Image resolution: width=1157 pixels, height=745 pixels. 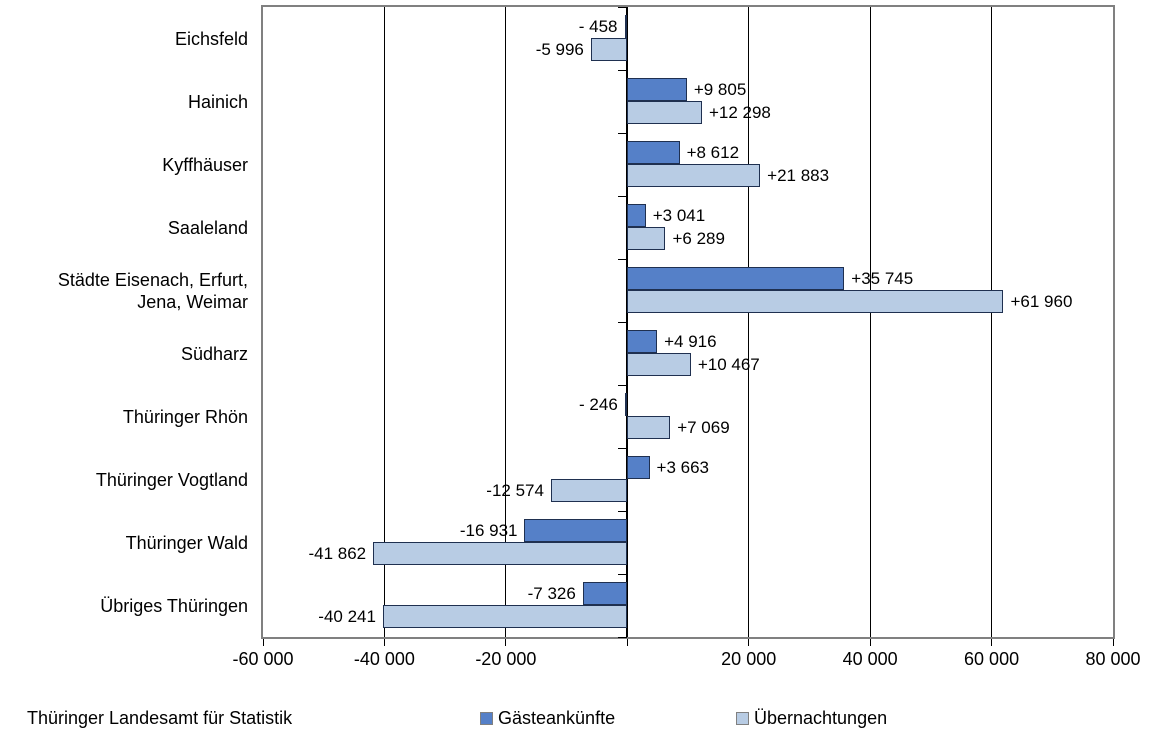 What do you see at coordinates (160, 718) in the screenshot?
I see `source-label: Thüringer Landesamt für Statistik` at bounding box center [160, 718].